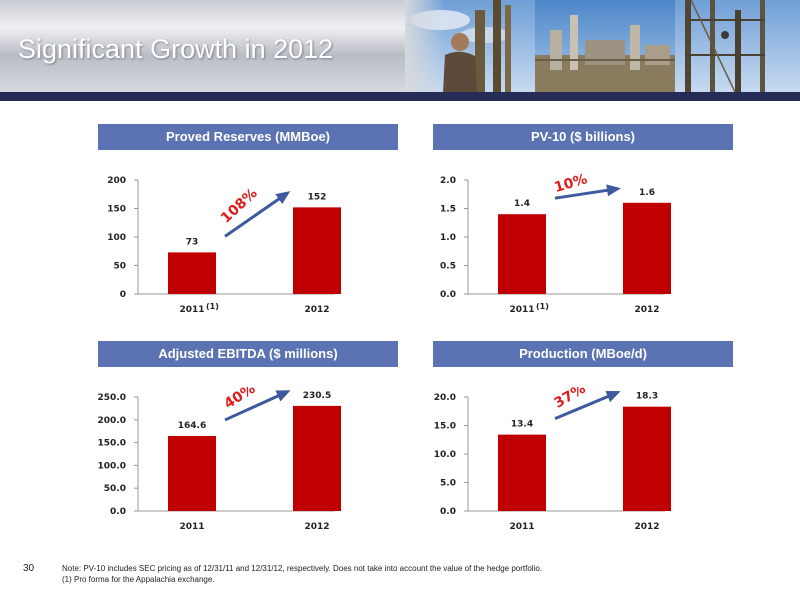  Describe the element at coordinates (248, 354) in the screenshot. I see `chart-title-adjusted-ebitda: Adjusted EBITDA ($ millions)` at that location.